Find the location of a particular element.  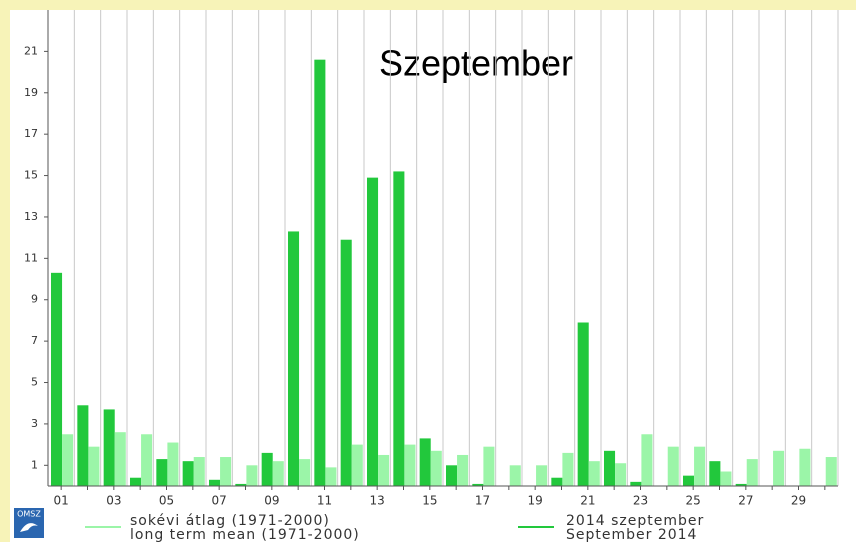

x-tick-label: 07 is located at coordinates (219, 501).